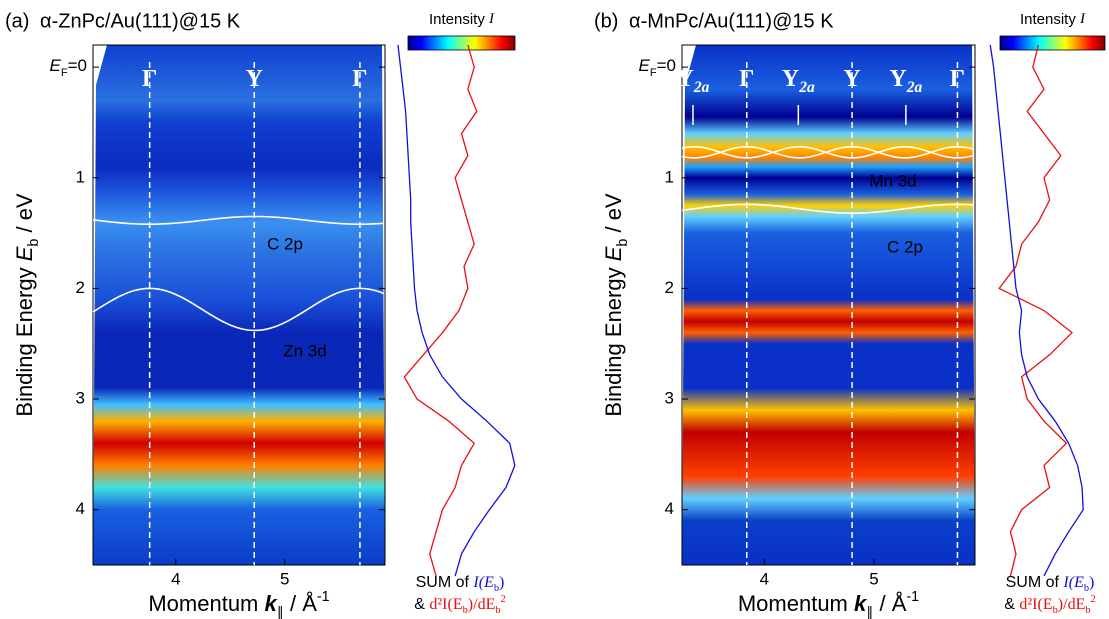  Describe the element at coordinates (206, 603) in the screenshot. I see `text-part: Momentum` at that location.